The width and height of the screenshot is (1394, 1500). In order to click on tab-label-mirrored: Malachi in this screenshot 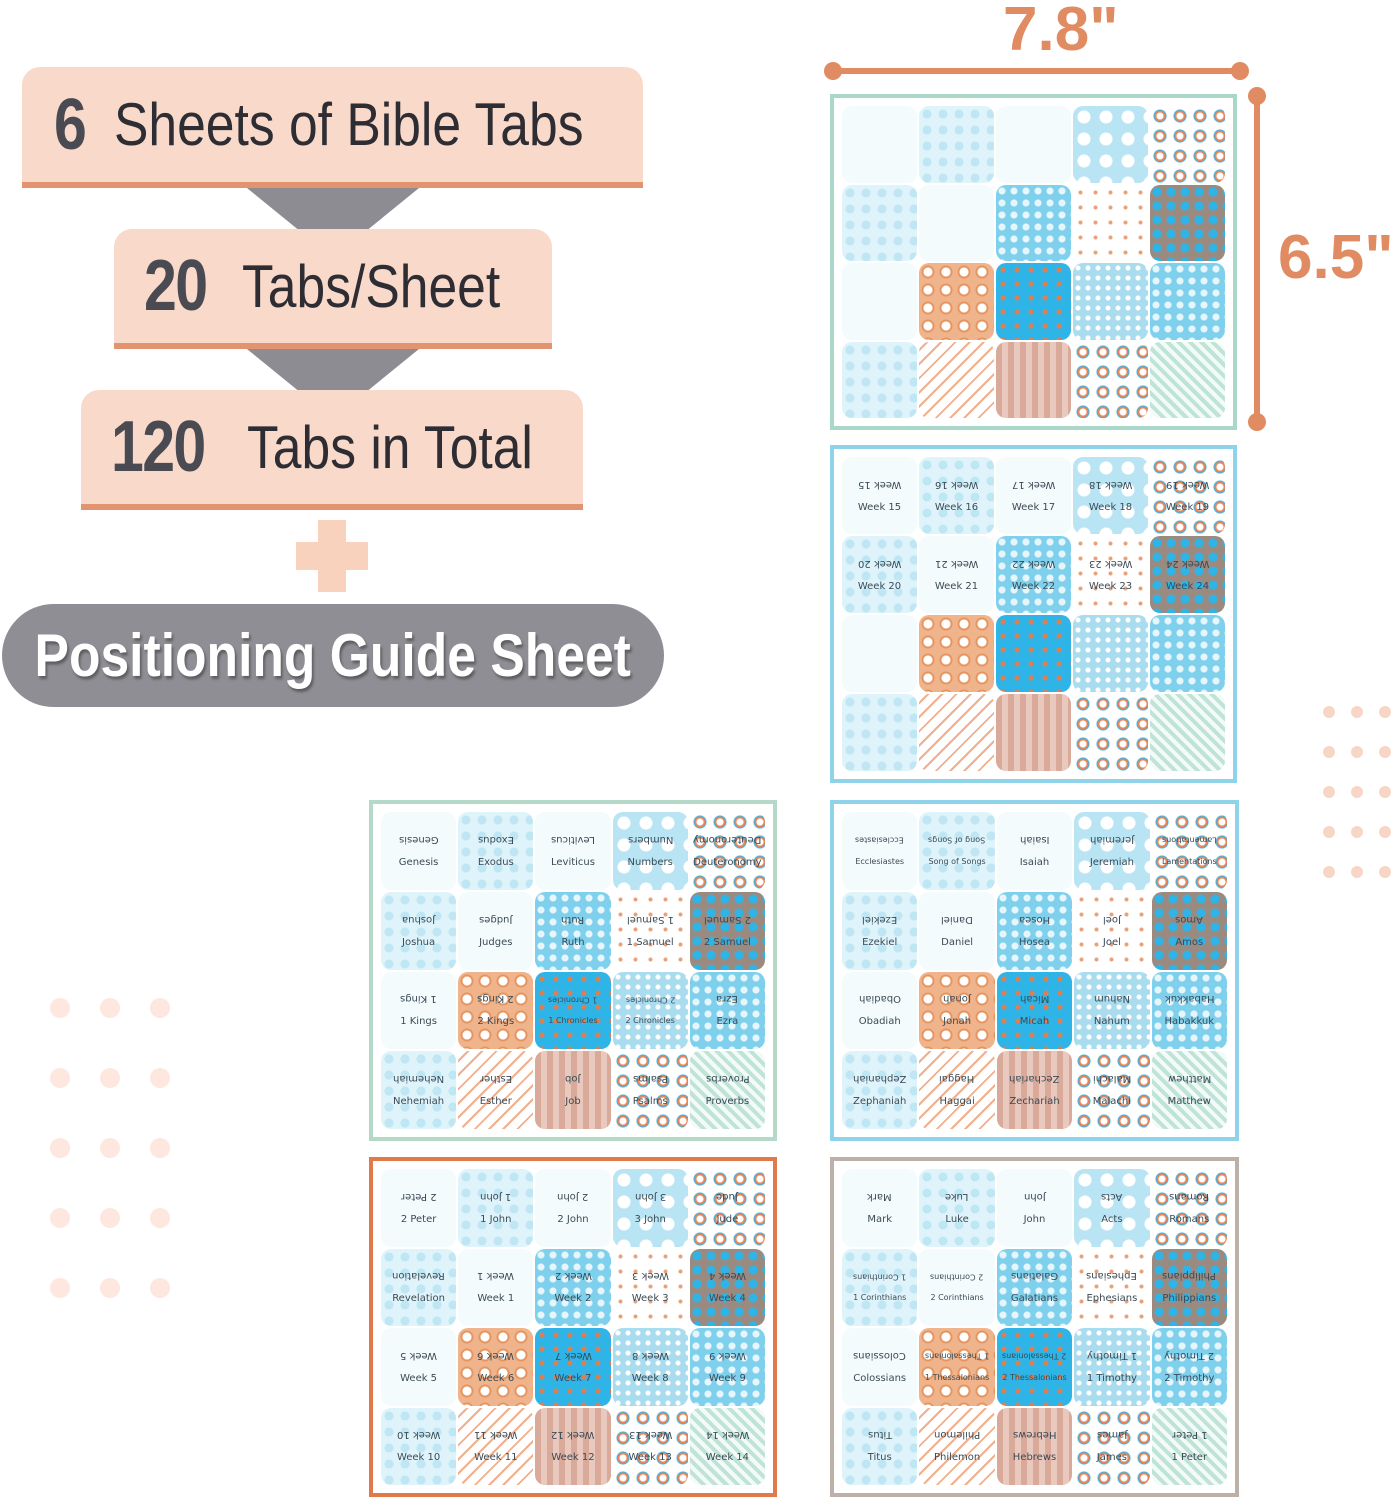, I will do `click(1112, 1079)`.